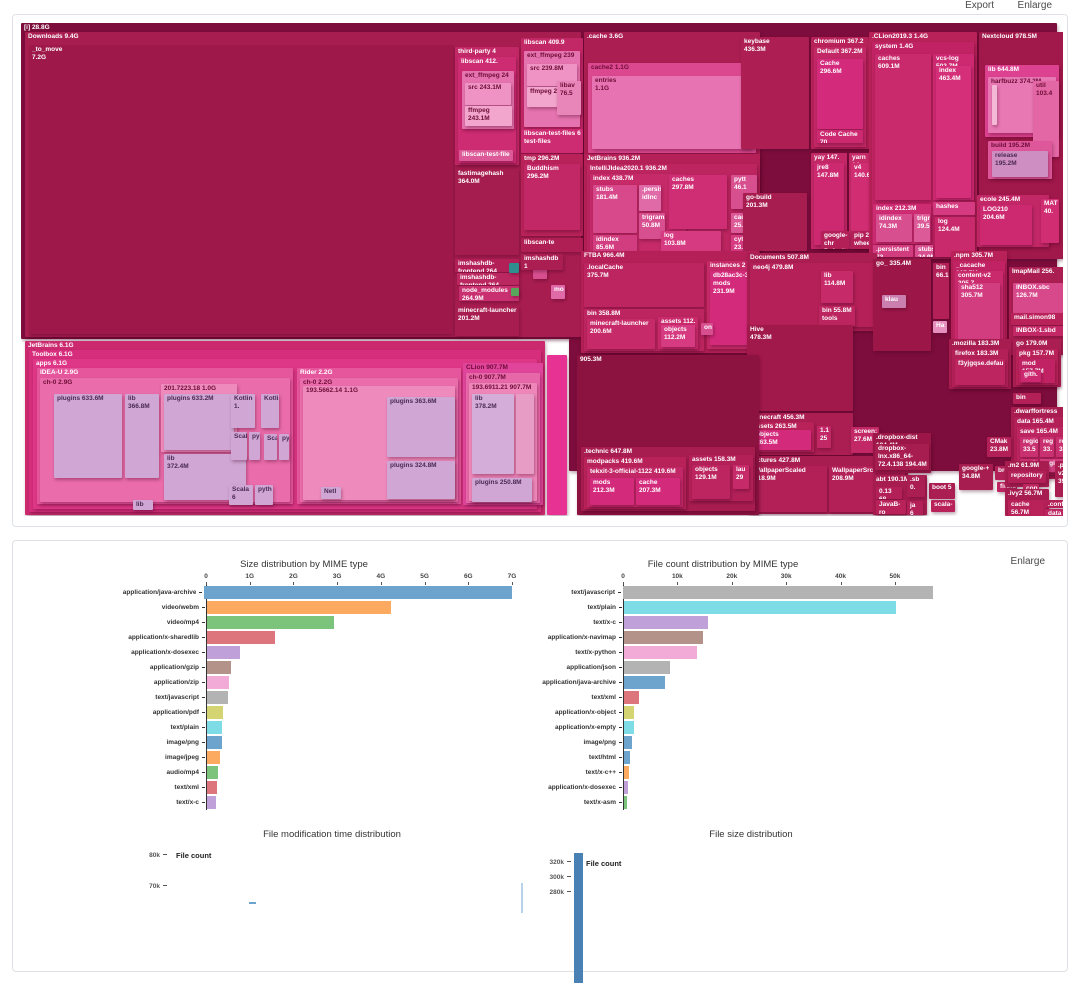 The image size is (1080, 983). Describe the element at coordinates (894, 301) in the screenshot. I see `treemap-node: klau` at that location.